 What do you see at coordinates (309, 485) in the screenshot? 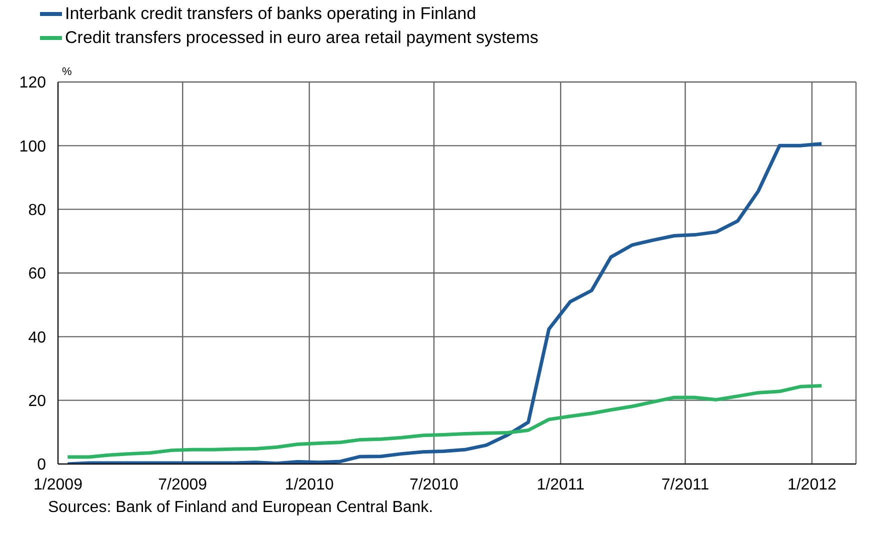
I see `x-tick-label: 1/2010` at bounding box center [309, 485].